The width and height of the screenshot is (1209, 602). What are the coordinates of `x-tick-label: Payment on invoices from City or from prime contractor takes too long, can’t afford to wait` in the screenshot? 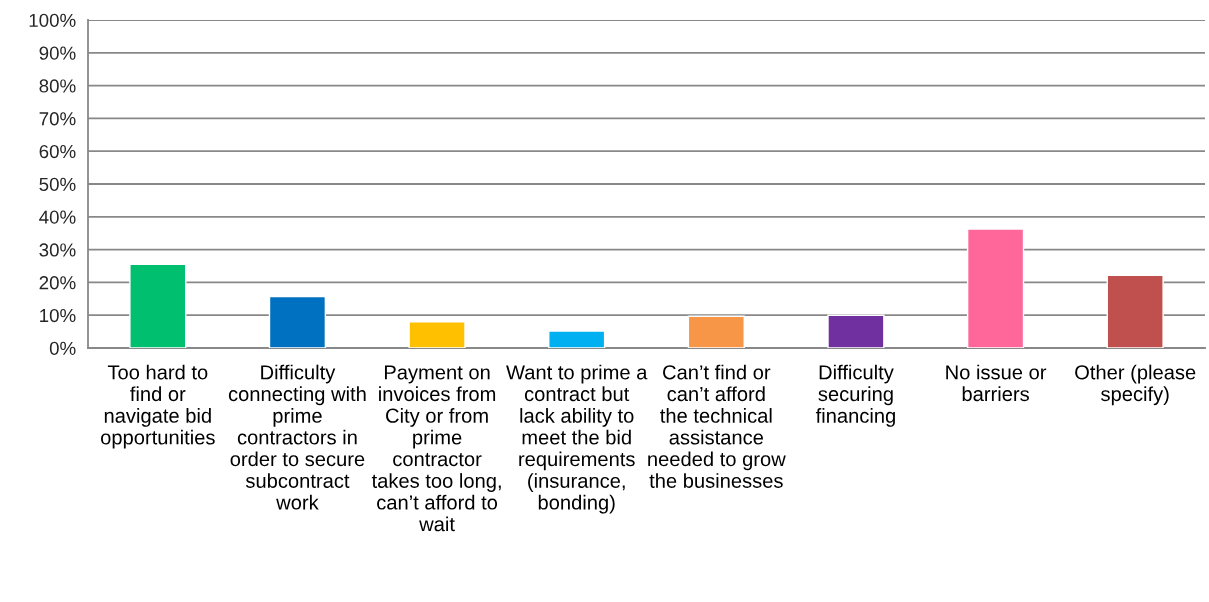 It's located at (436, 448).